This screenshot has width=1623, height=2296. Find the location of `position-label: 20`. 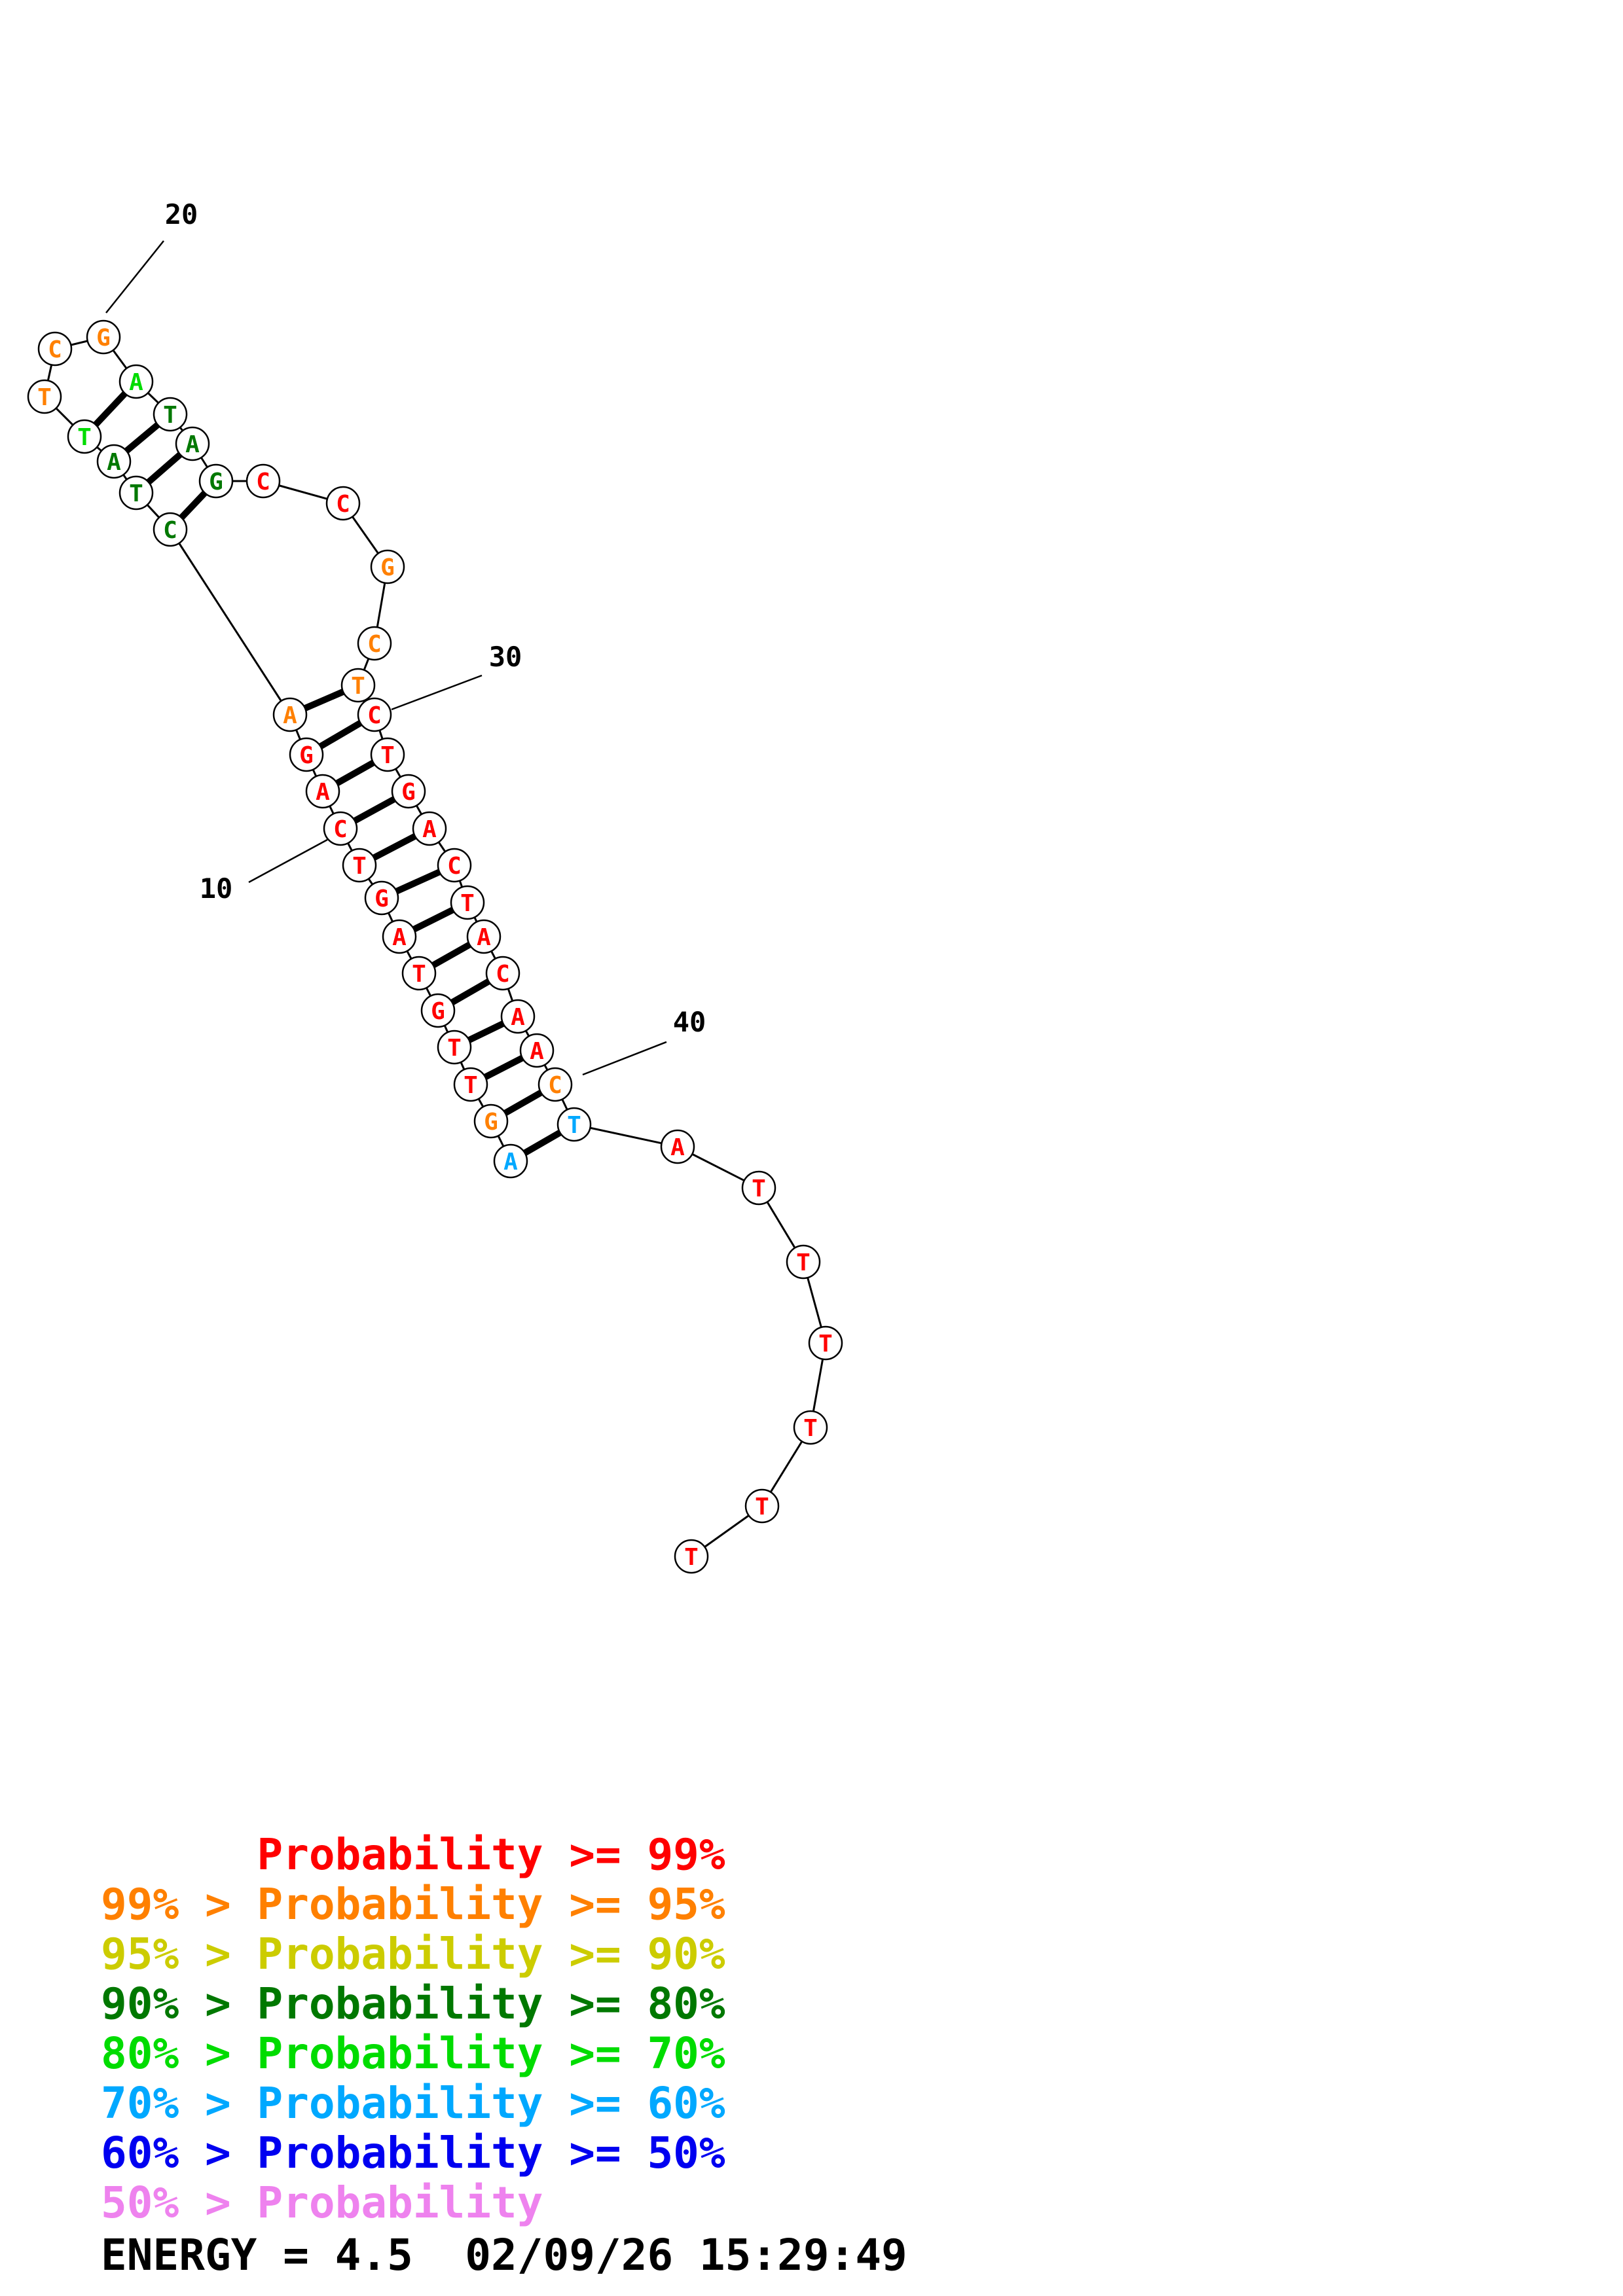

position-label: 20 is located at coordinates (181, 214).